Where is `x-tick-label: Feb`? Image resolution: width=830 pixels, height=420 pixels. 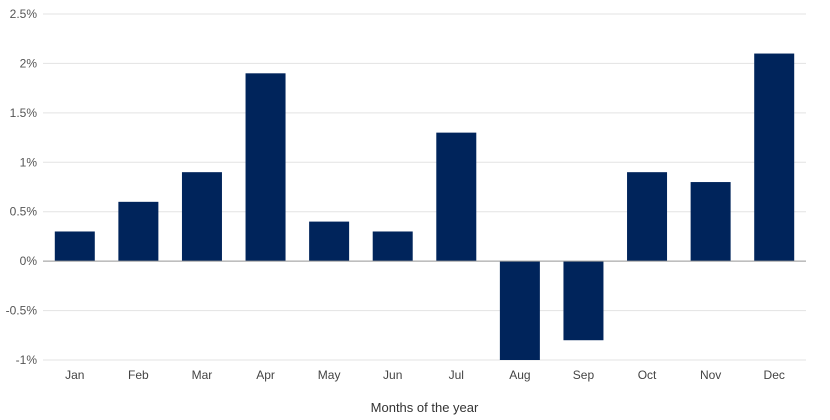 x-tick-label: Feb is located at coordinates (138, 375).